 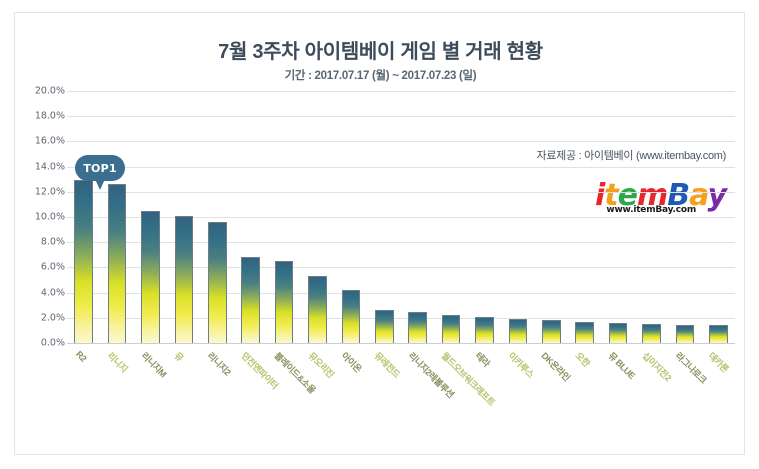 What do you see at coordinates (52, 242) in the screenshot?
I see `y-axis-tick-label: 8.0%` at bounding box center [52, 242].